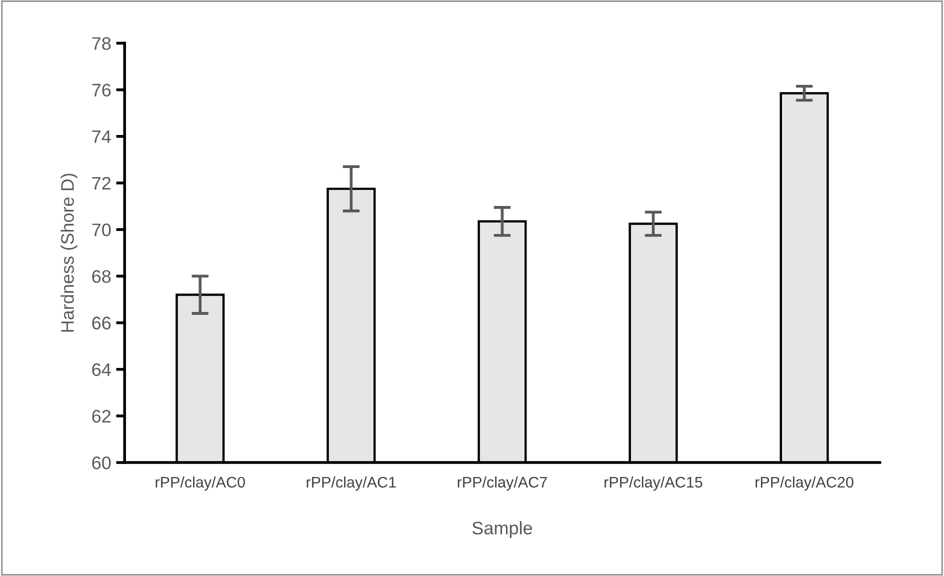 The width and height of the screenshot is (944, 576). I want to click on y-tick-label: 68, so click(101, 276).